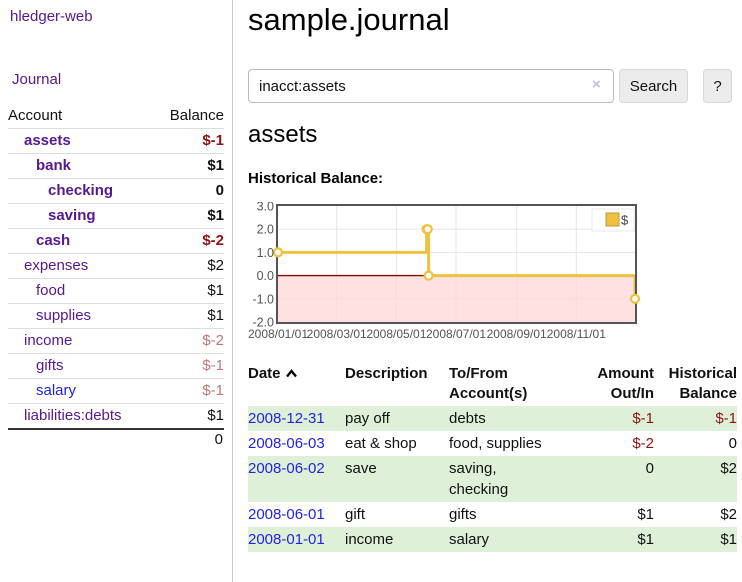  I want to click on account-row: supplies $1, so click(116, 316).